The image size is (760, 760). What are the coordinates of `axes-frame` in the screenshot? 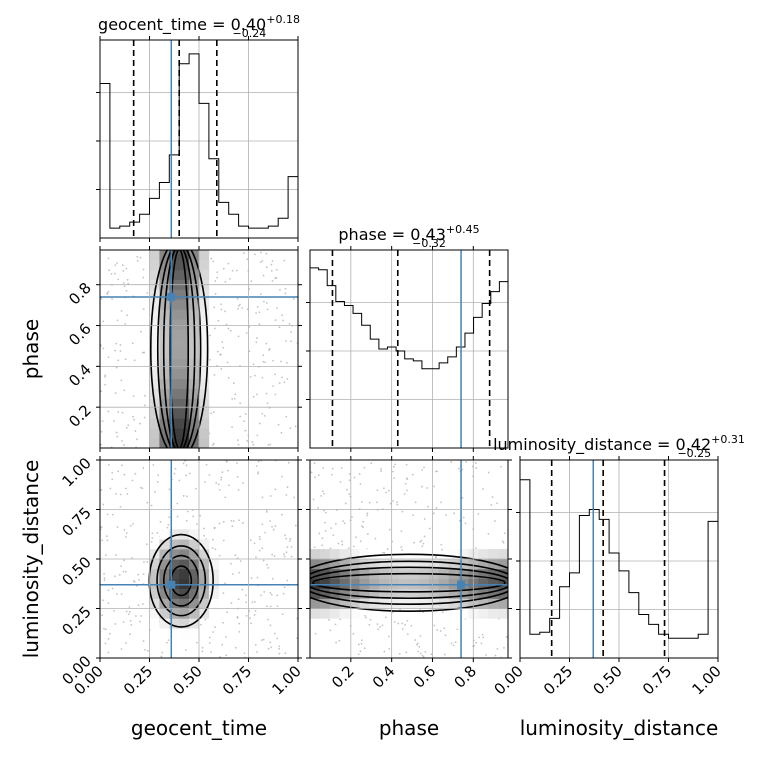 It's located at (199, 559).